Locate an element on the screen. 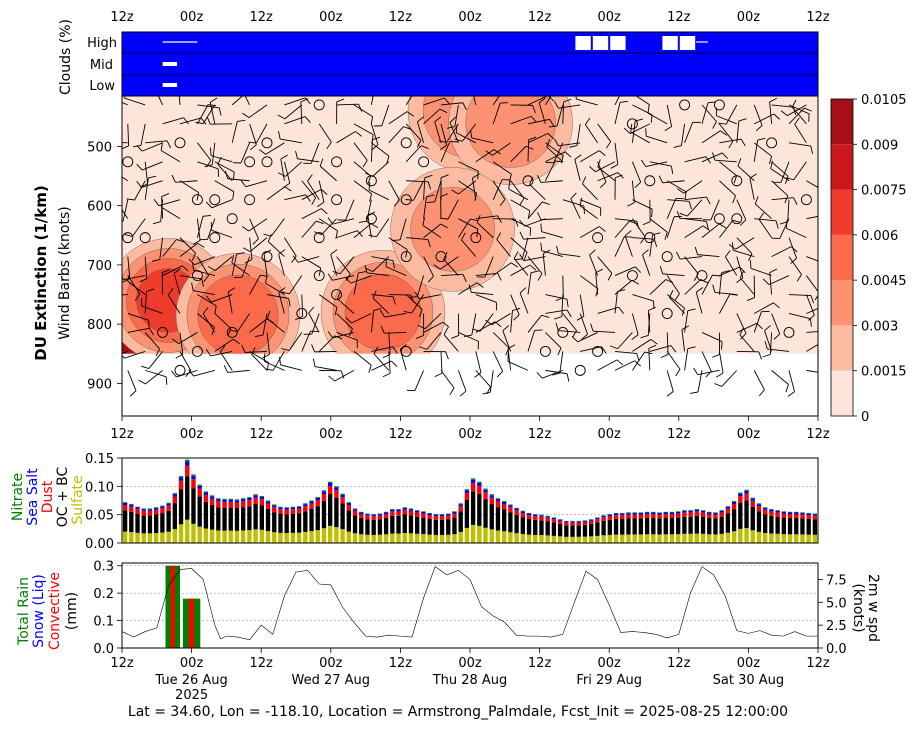 This screenshot has width=918, height=730. mid-time-label: 12z is located at coordinates (122, 434).